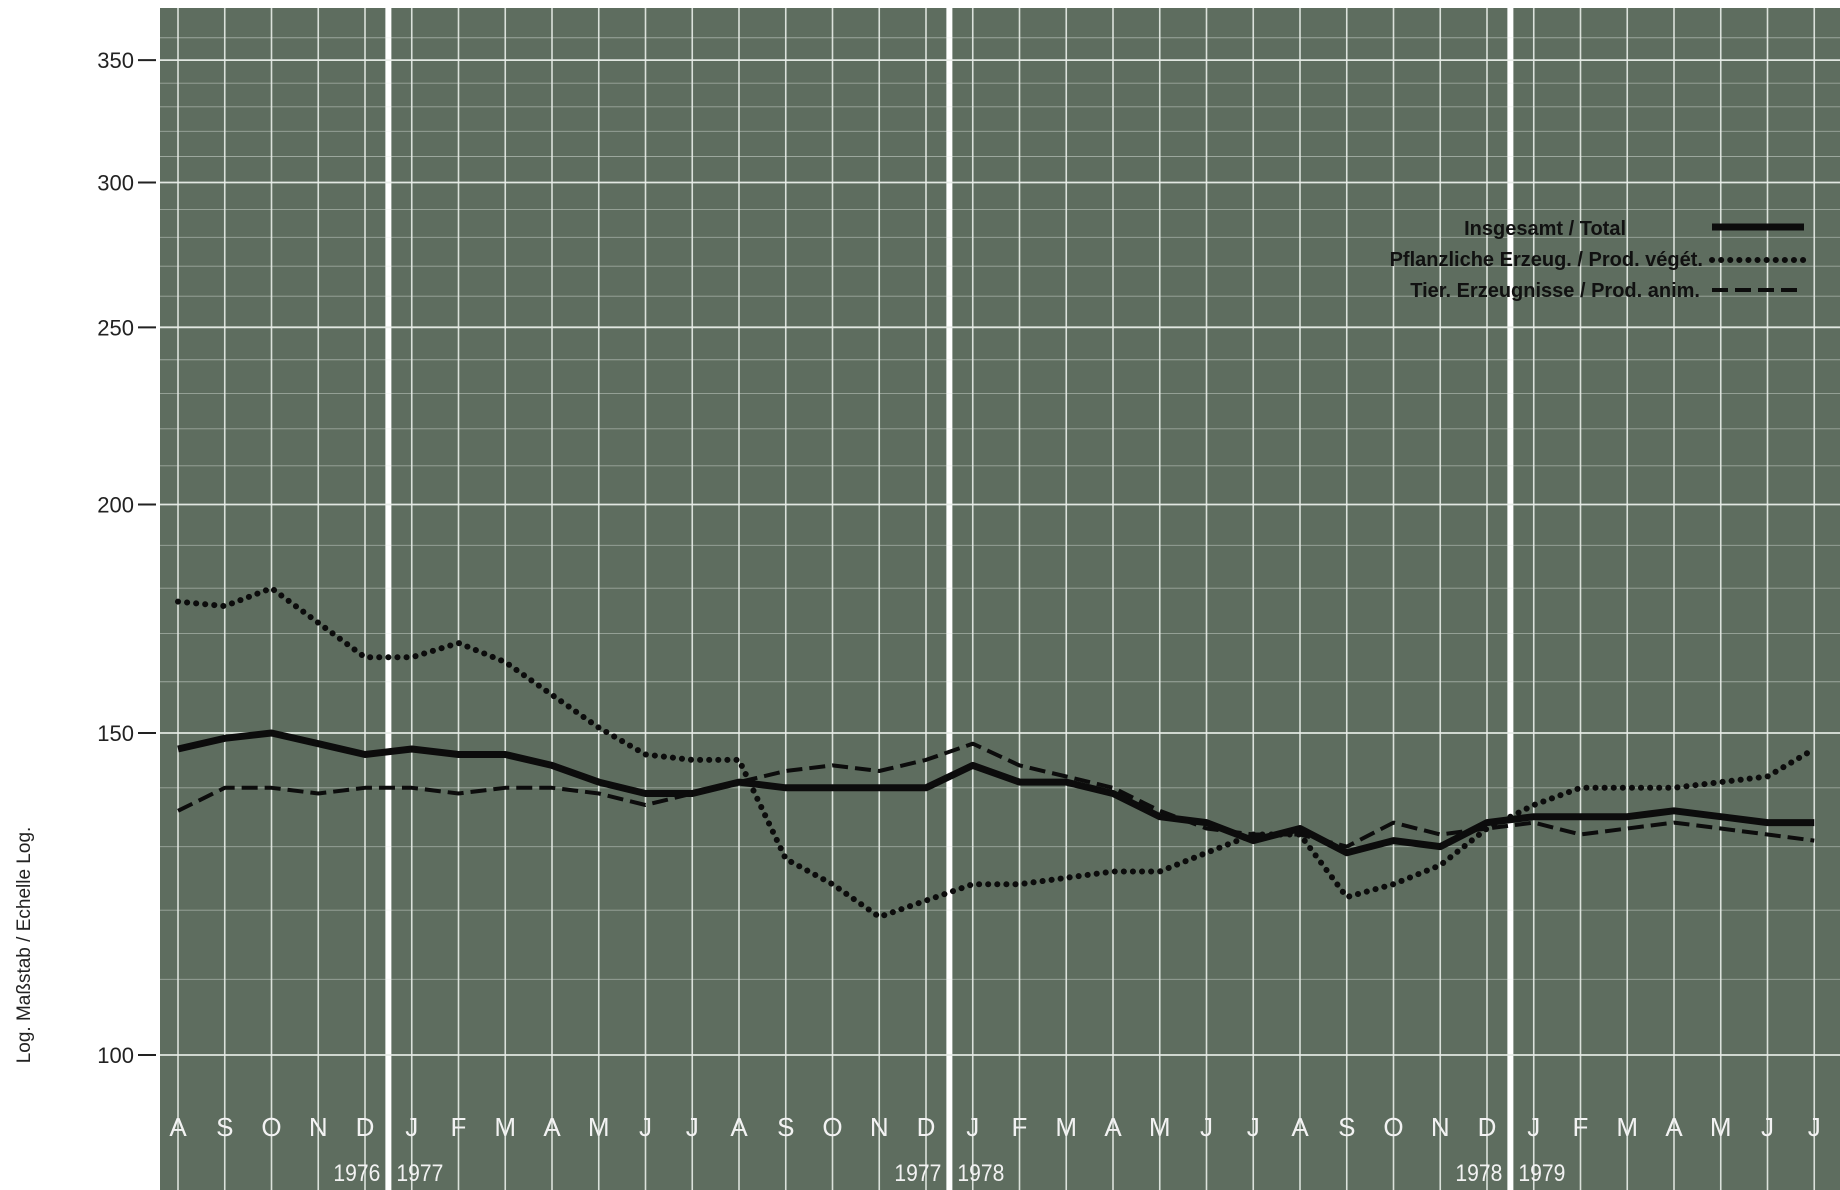  What do you see at coordinates (126, 558) in the screenshot?
I see `y-axis: 100 150 200 250 300 350` at bounding box center [126, 558].